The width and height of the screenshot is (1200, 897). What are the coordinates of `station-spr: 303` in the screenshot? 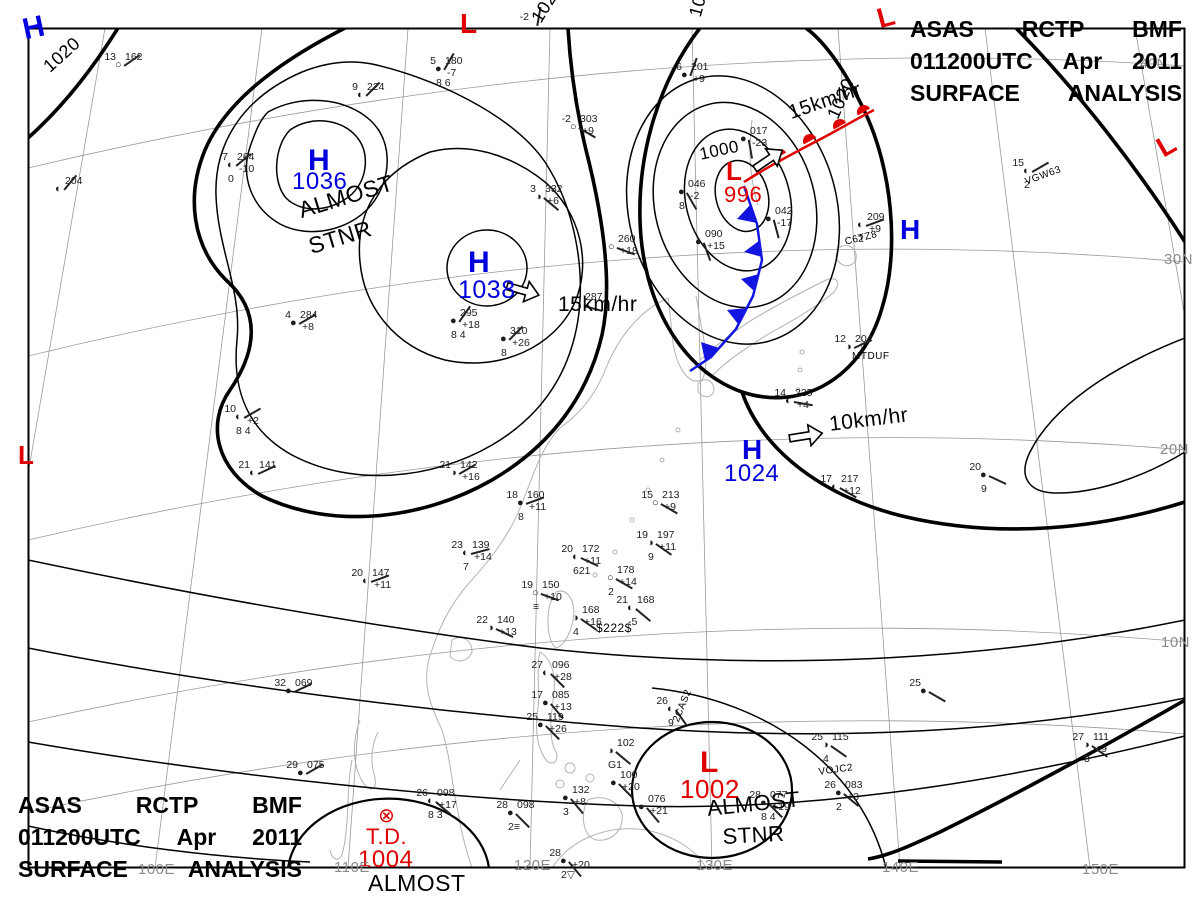 It's located at (589, 119).